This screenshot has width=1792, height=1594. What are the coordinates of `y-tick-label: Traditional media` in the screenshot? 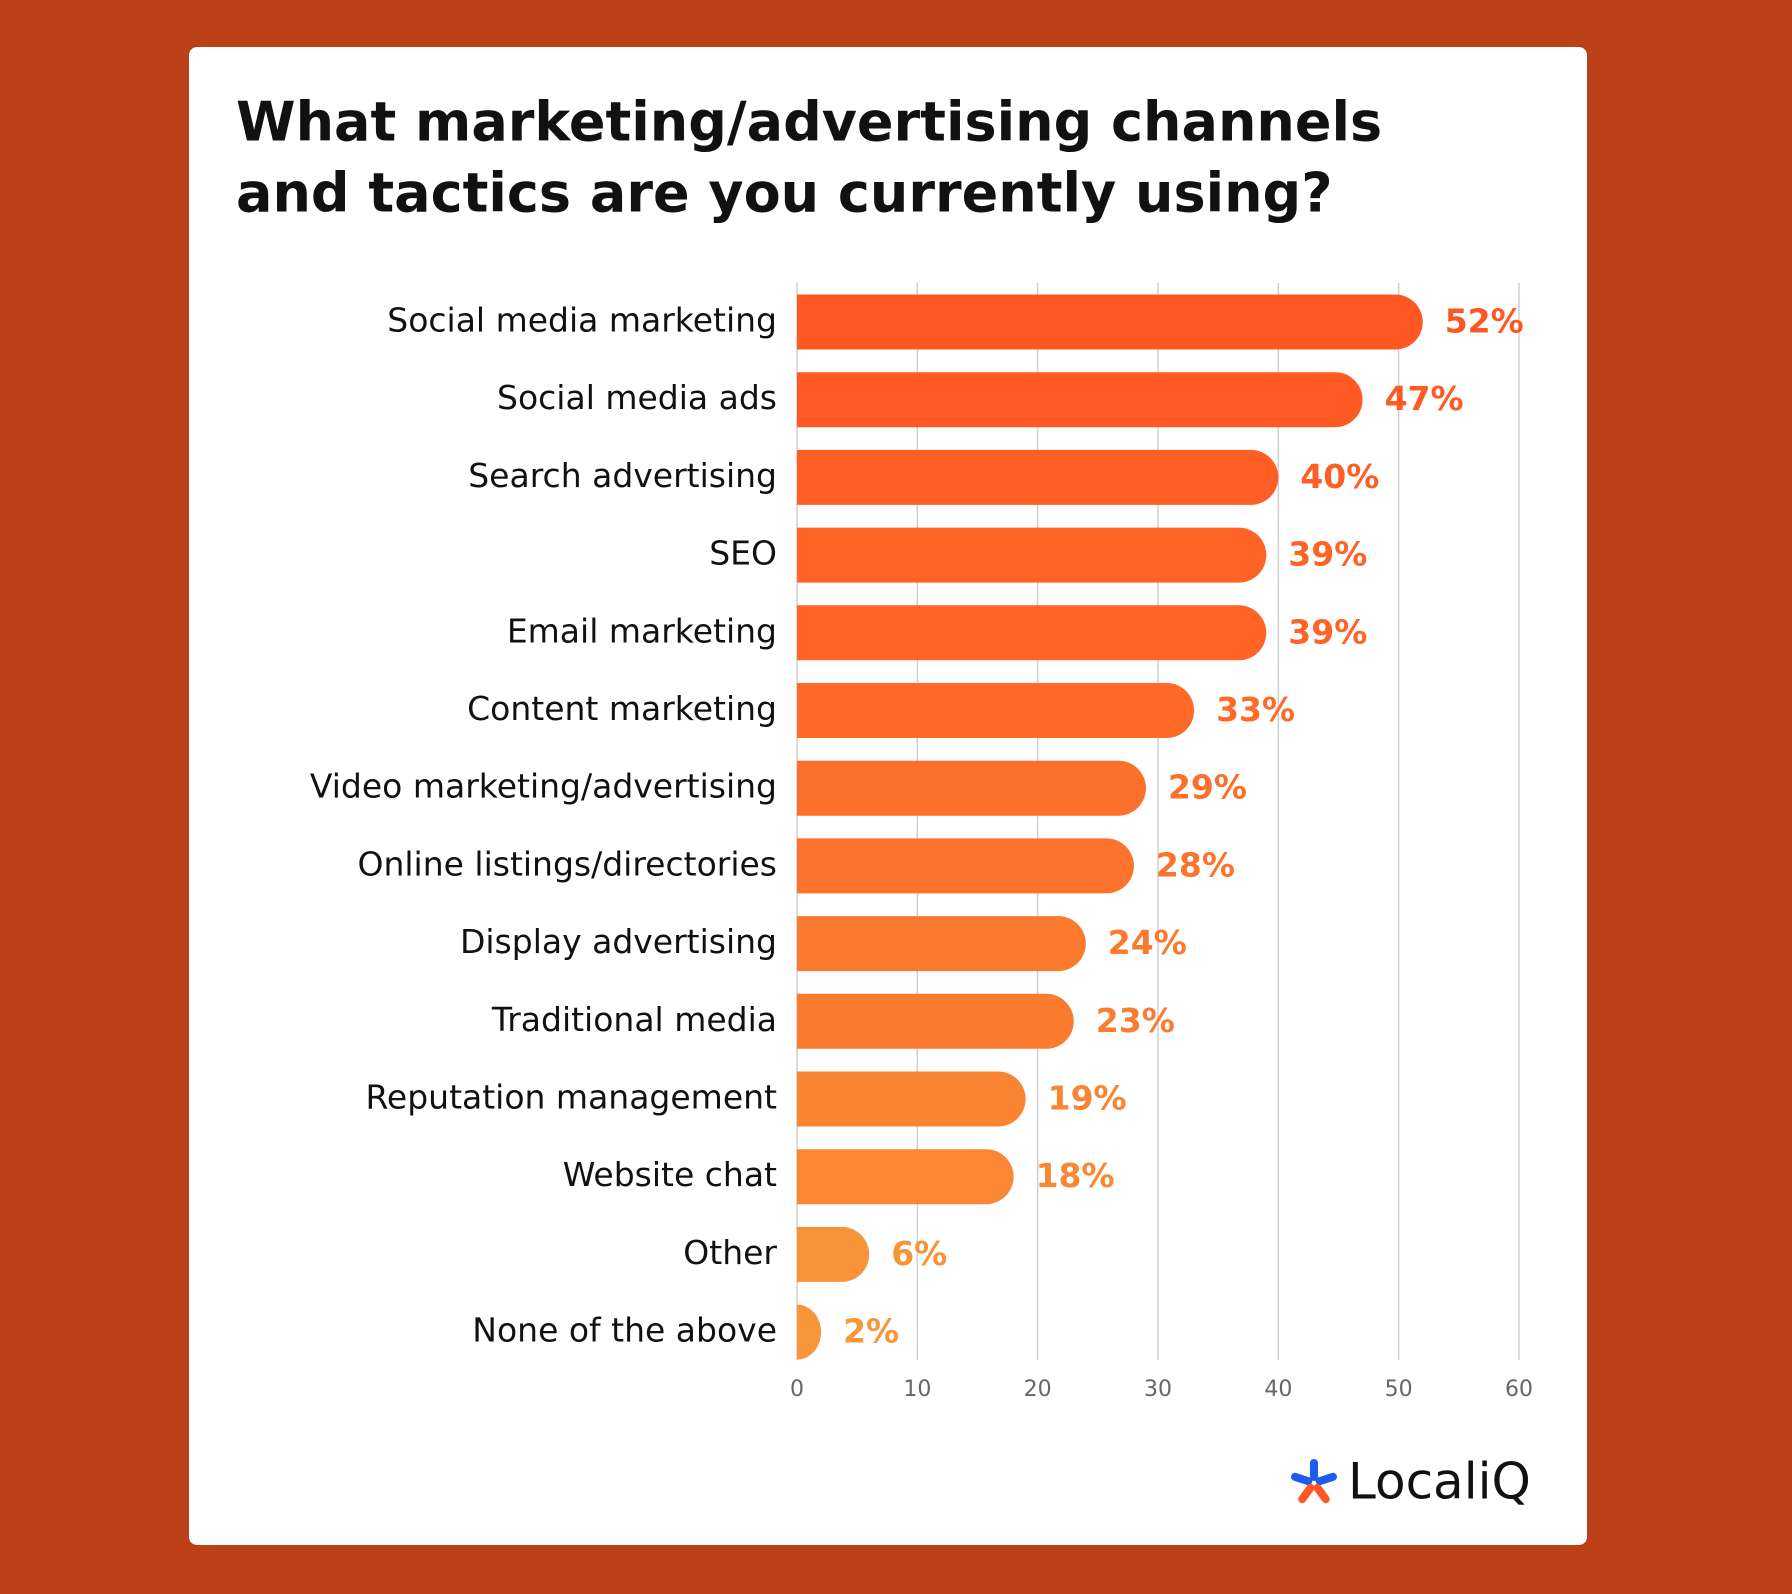 It's located at (634, 1019).